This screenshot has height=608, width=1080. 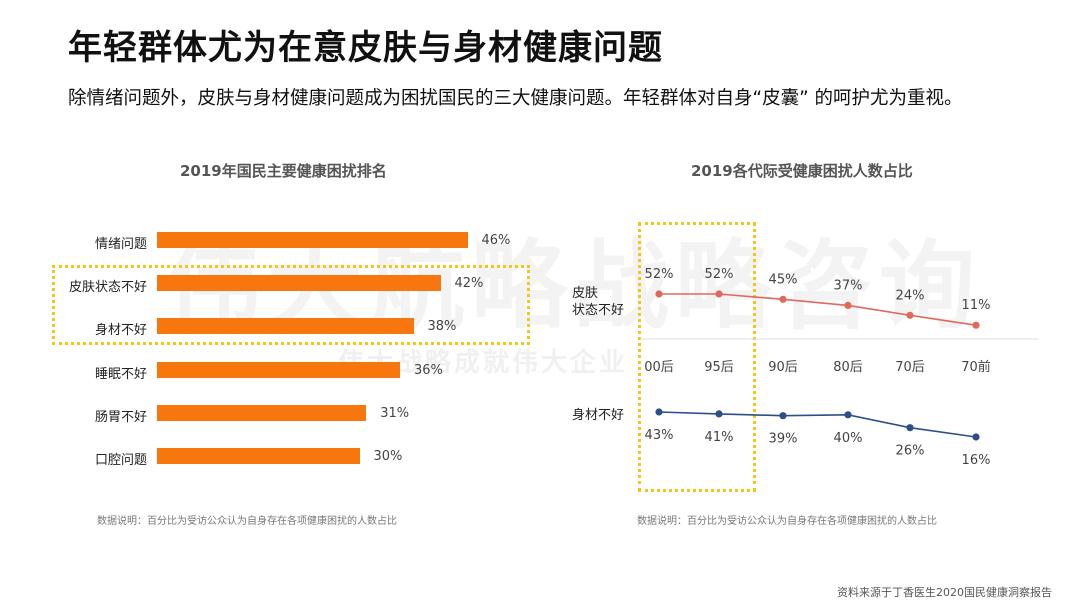 I want to click on source-note: 资料来源于丁香医生2020国民健康洞察报告, so click(x=944, y=592).